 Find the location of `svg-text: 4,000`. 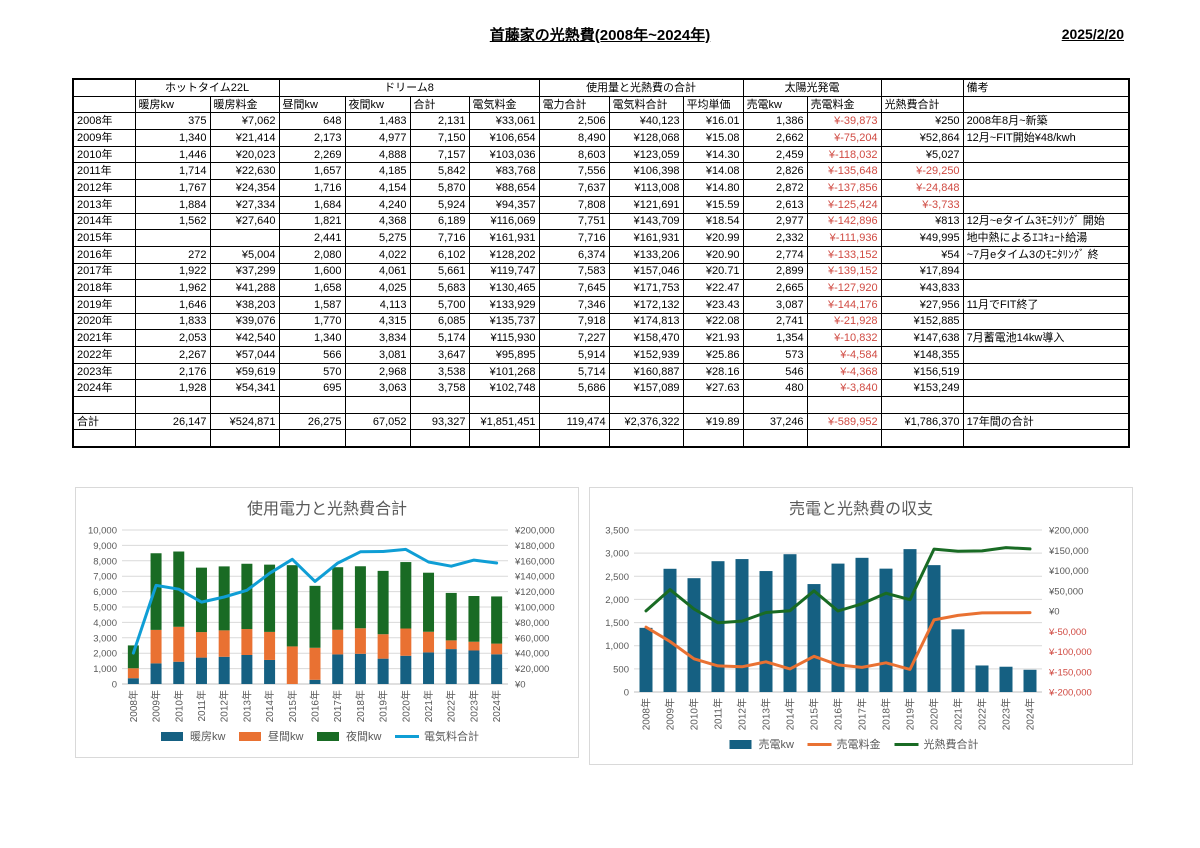

svg-text: 4,000 is located at coordinates (105, 623).